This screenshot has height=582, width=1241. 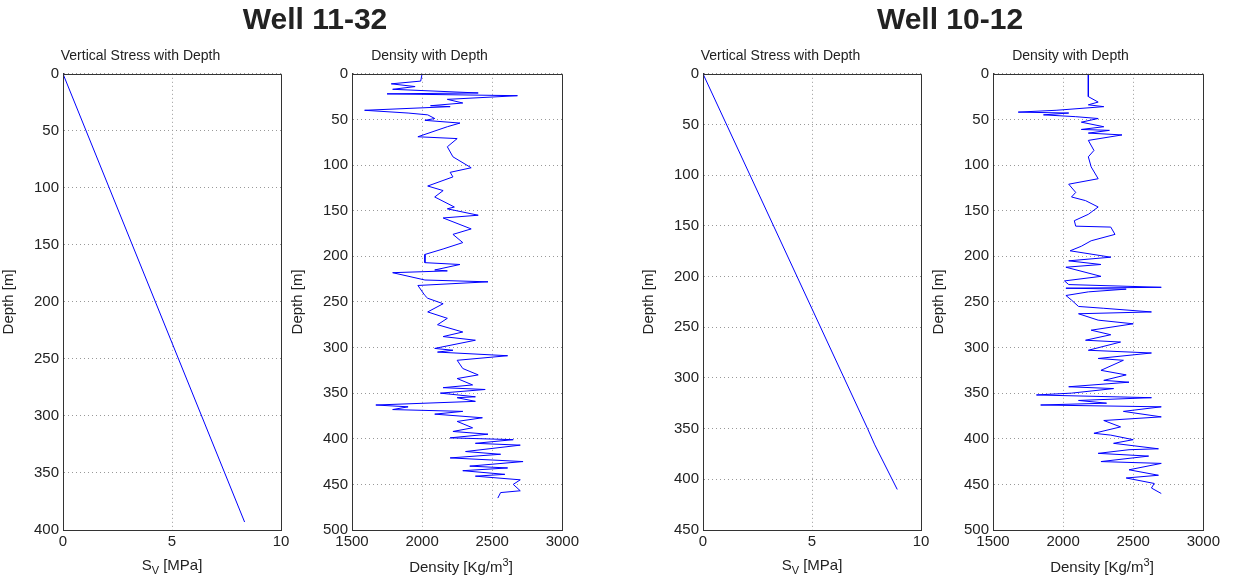 What do you see at coordinates (950, 19) in the screenshot?
I see `chart-title: Well 10-12` at bounding box center [950, 19].